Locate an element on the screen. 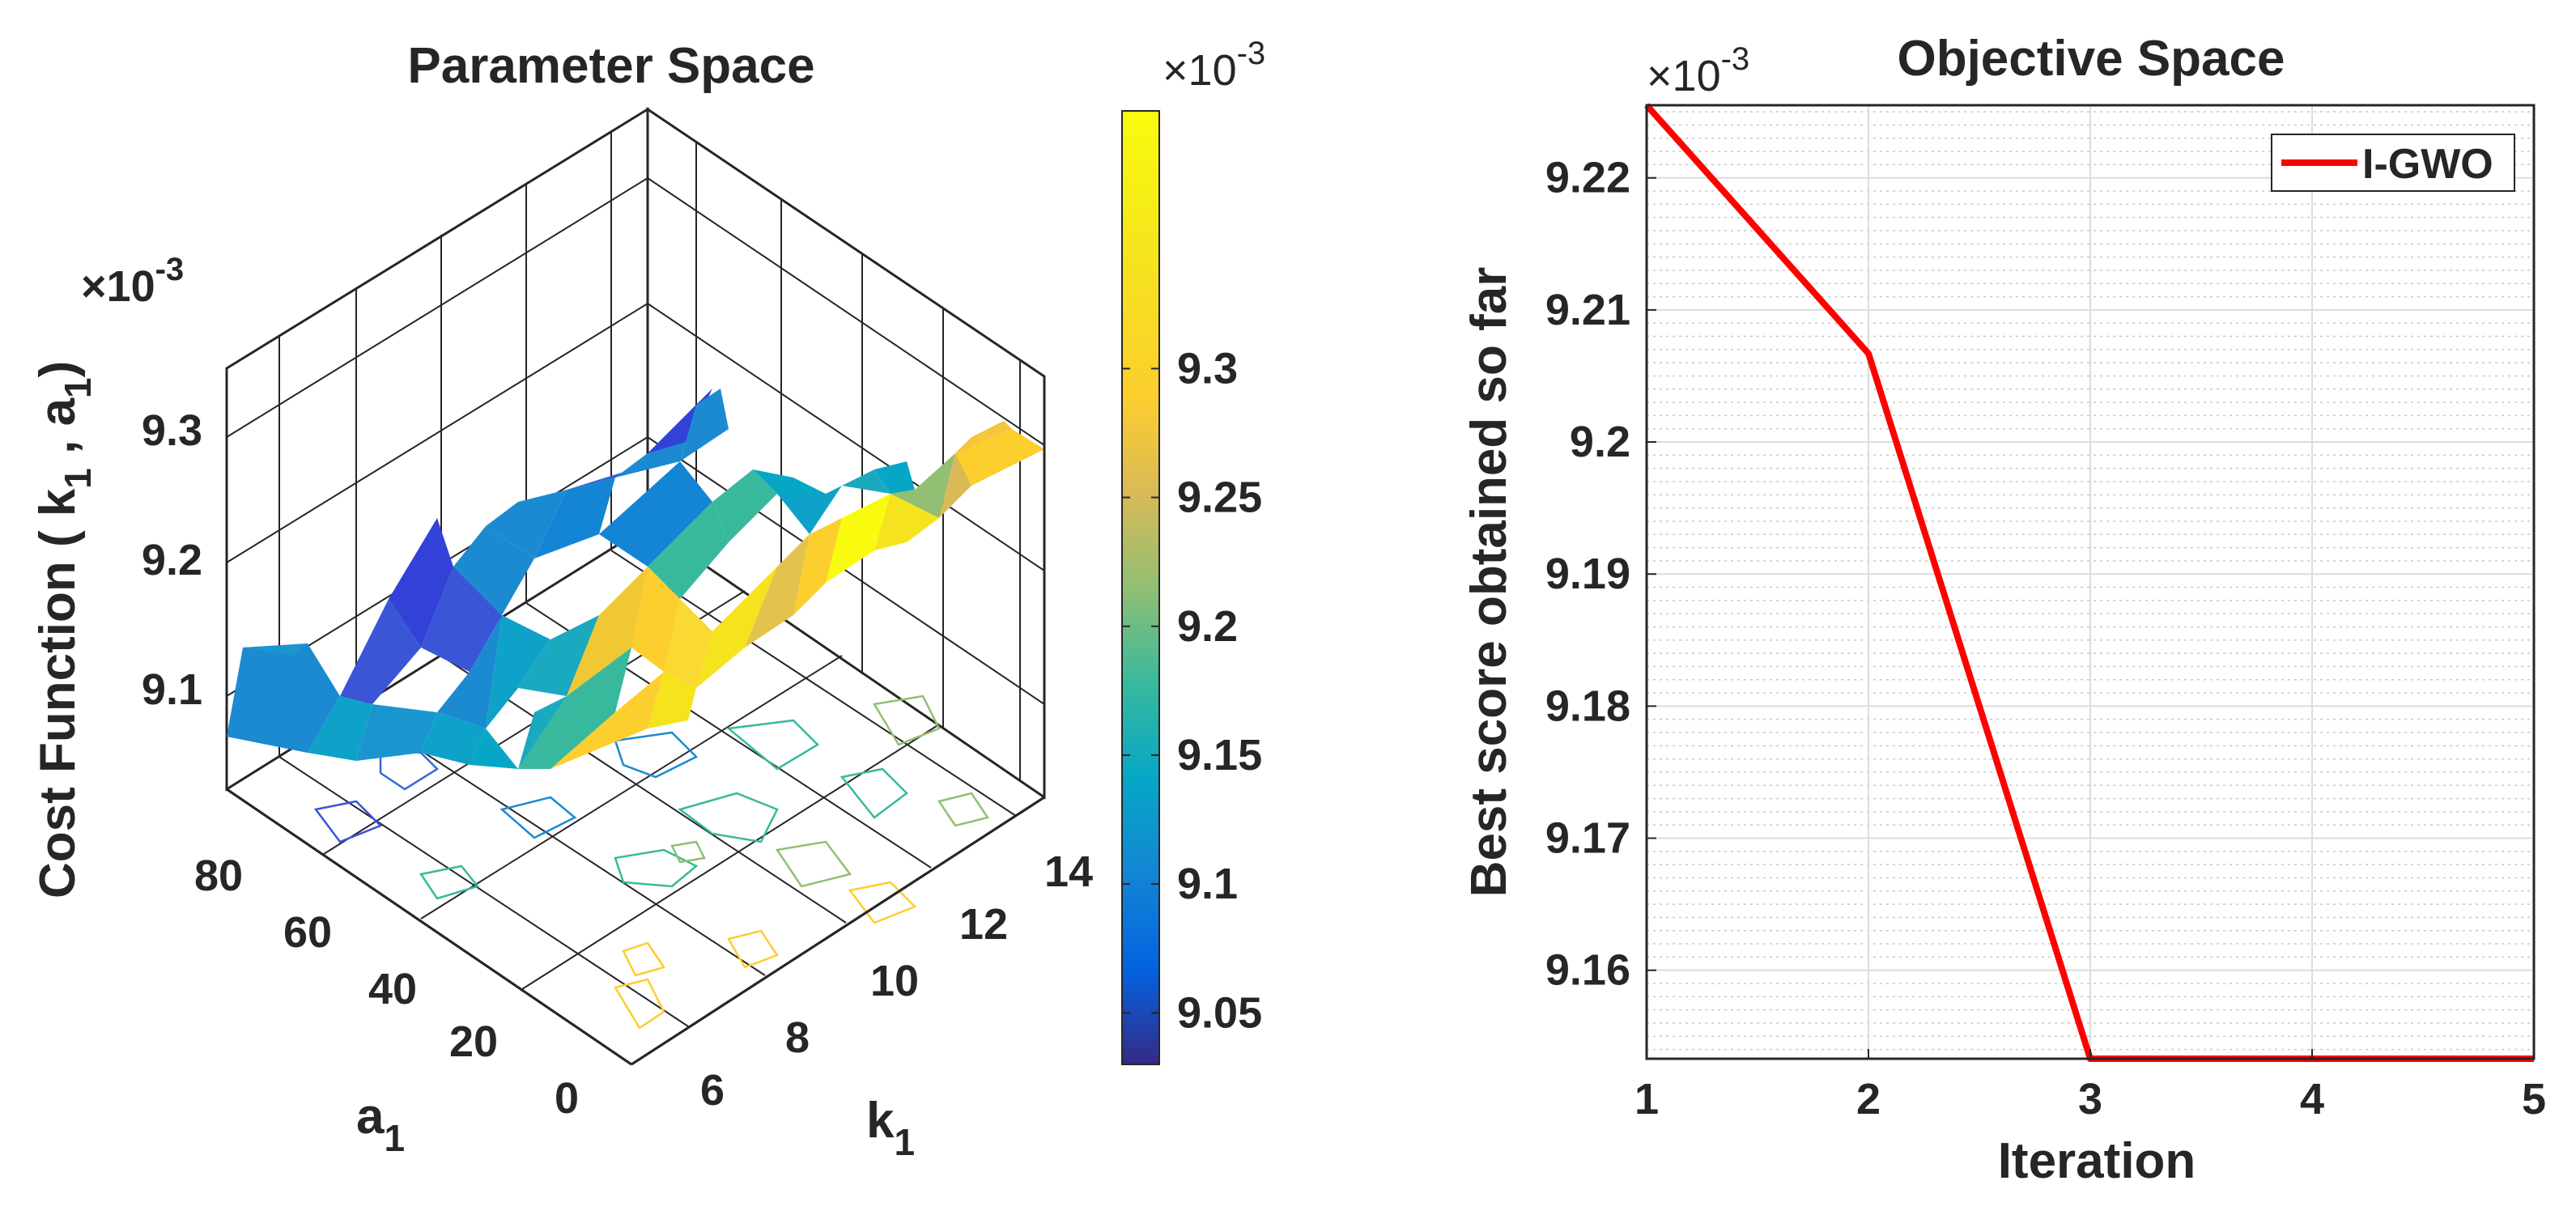 The height and width of the screenshot is (1219, 2576). a-tick: 40 is located at coordinates (392, 989).